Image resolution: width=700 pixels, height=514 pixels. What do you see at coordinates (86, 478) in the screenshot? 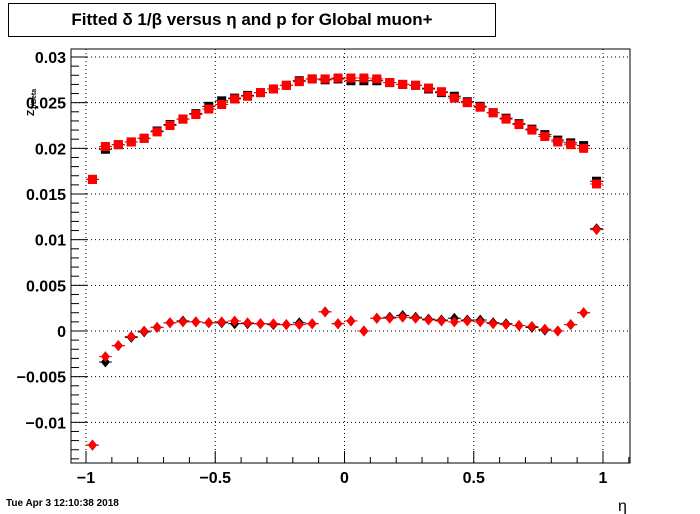
I see `x-tick-label: −1` at bounding box center [86, 478].